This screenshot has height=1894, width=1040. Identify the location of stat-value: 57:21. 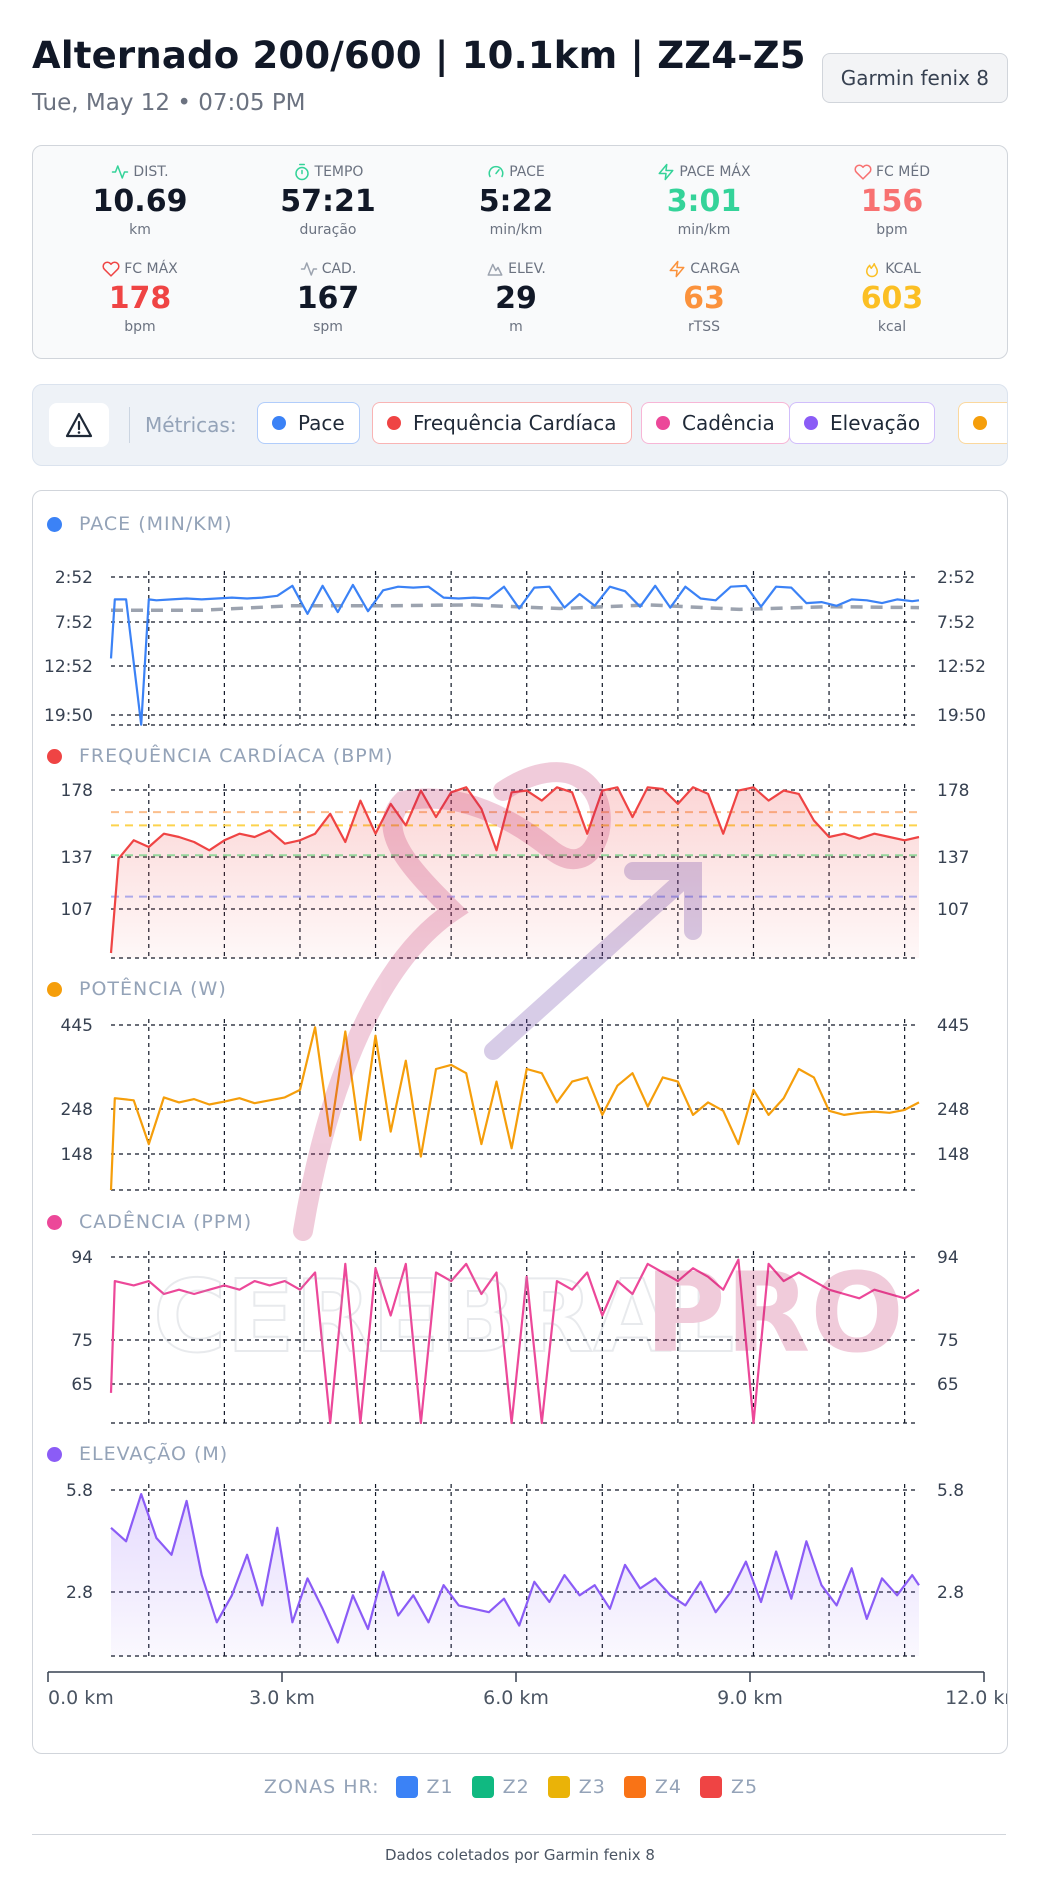
(328, 201).